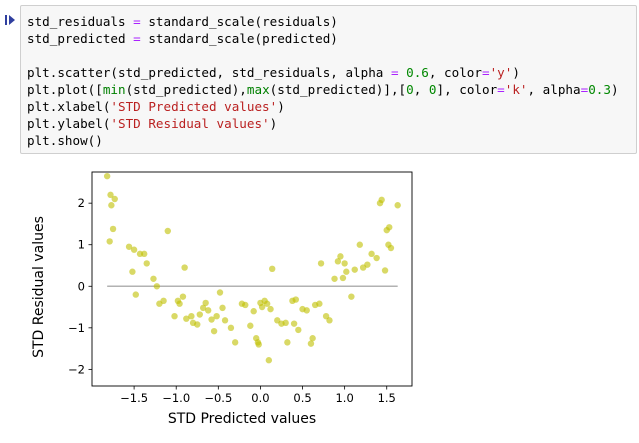  What do you see at coordinates (467, 89) in the screenshot?
I see `code-token: ], color` at bounding box center [467, 89].